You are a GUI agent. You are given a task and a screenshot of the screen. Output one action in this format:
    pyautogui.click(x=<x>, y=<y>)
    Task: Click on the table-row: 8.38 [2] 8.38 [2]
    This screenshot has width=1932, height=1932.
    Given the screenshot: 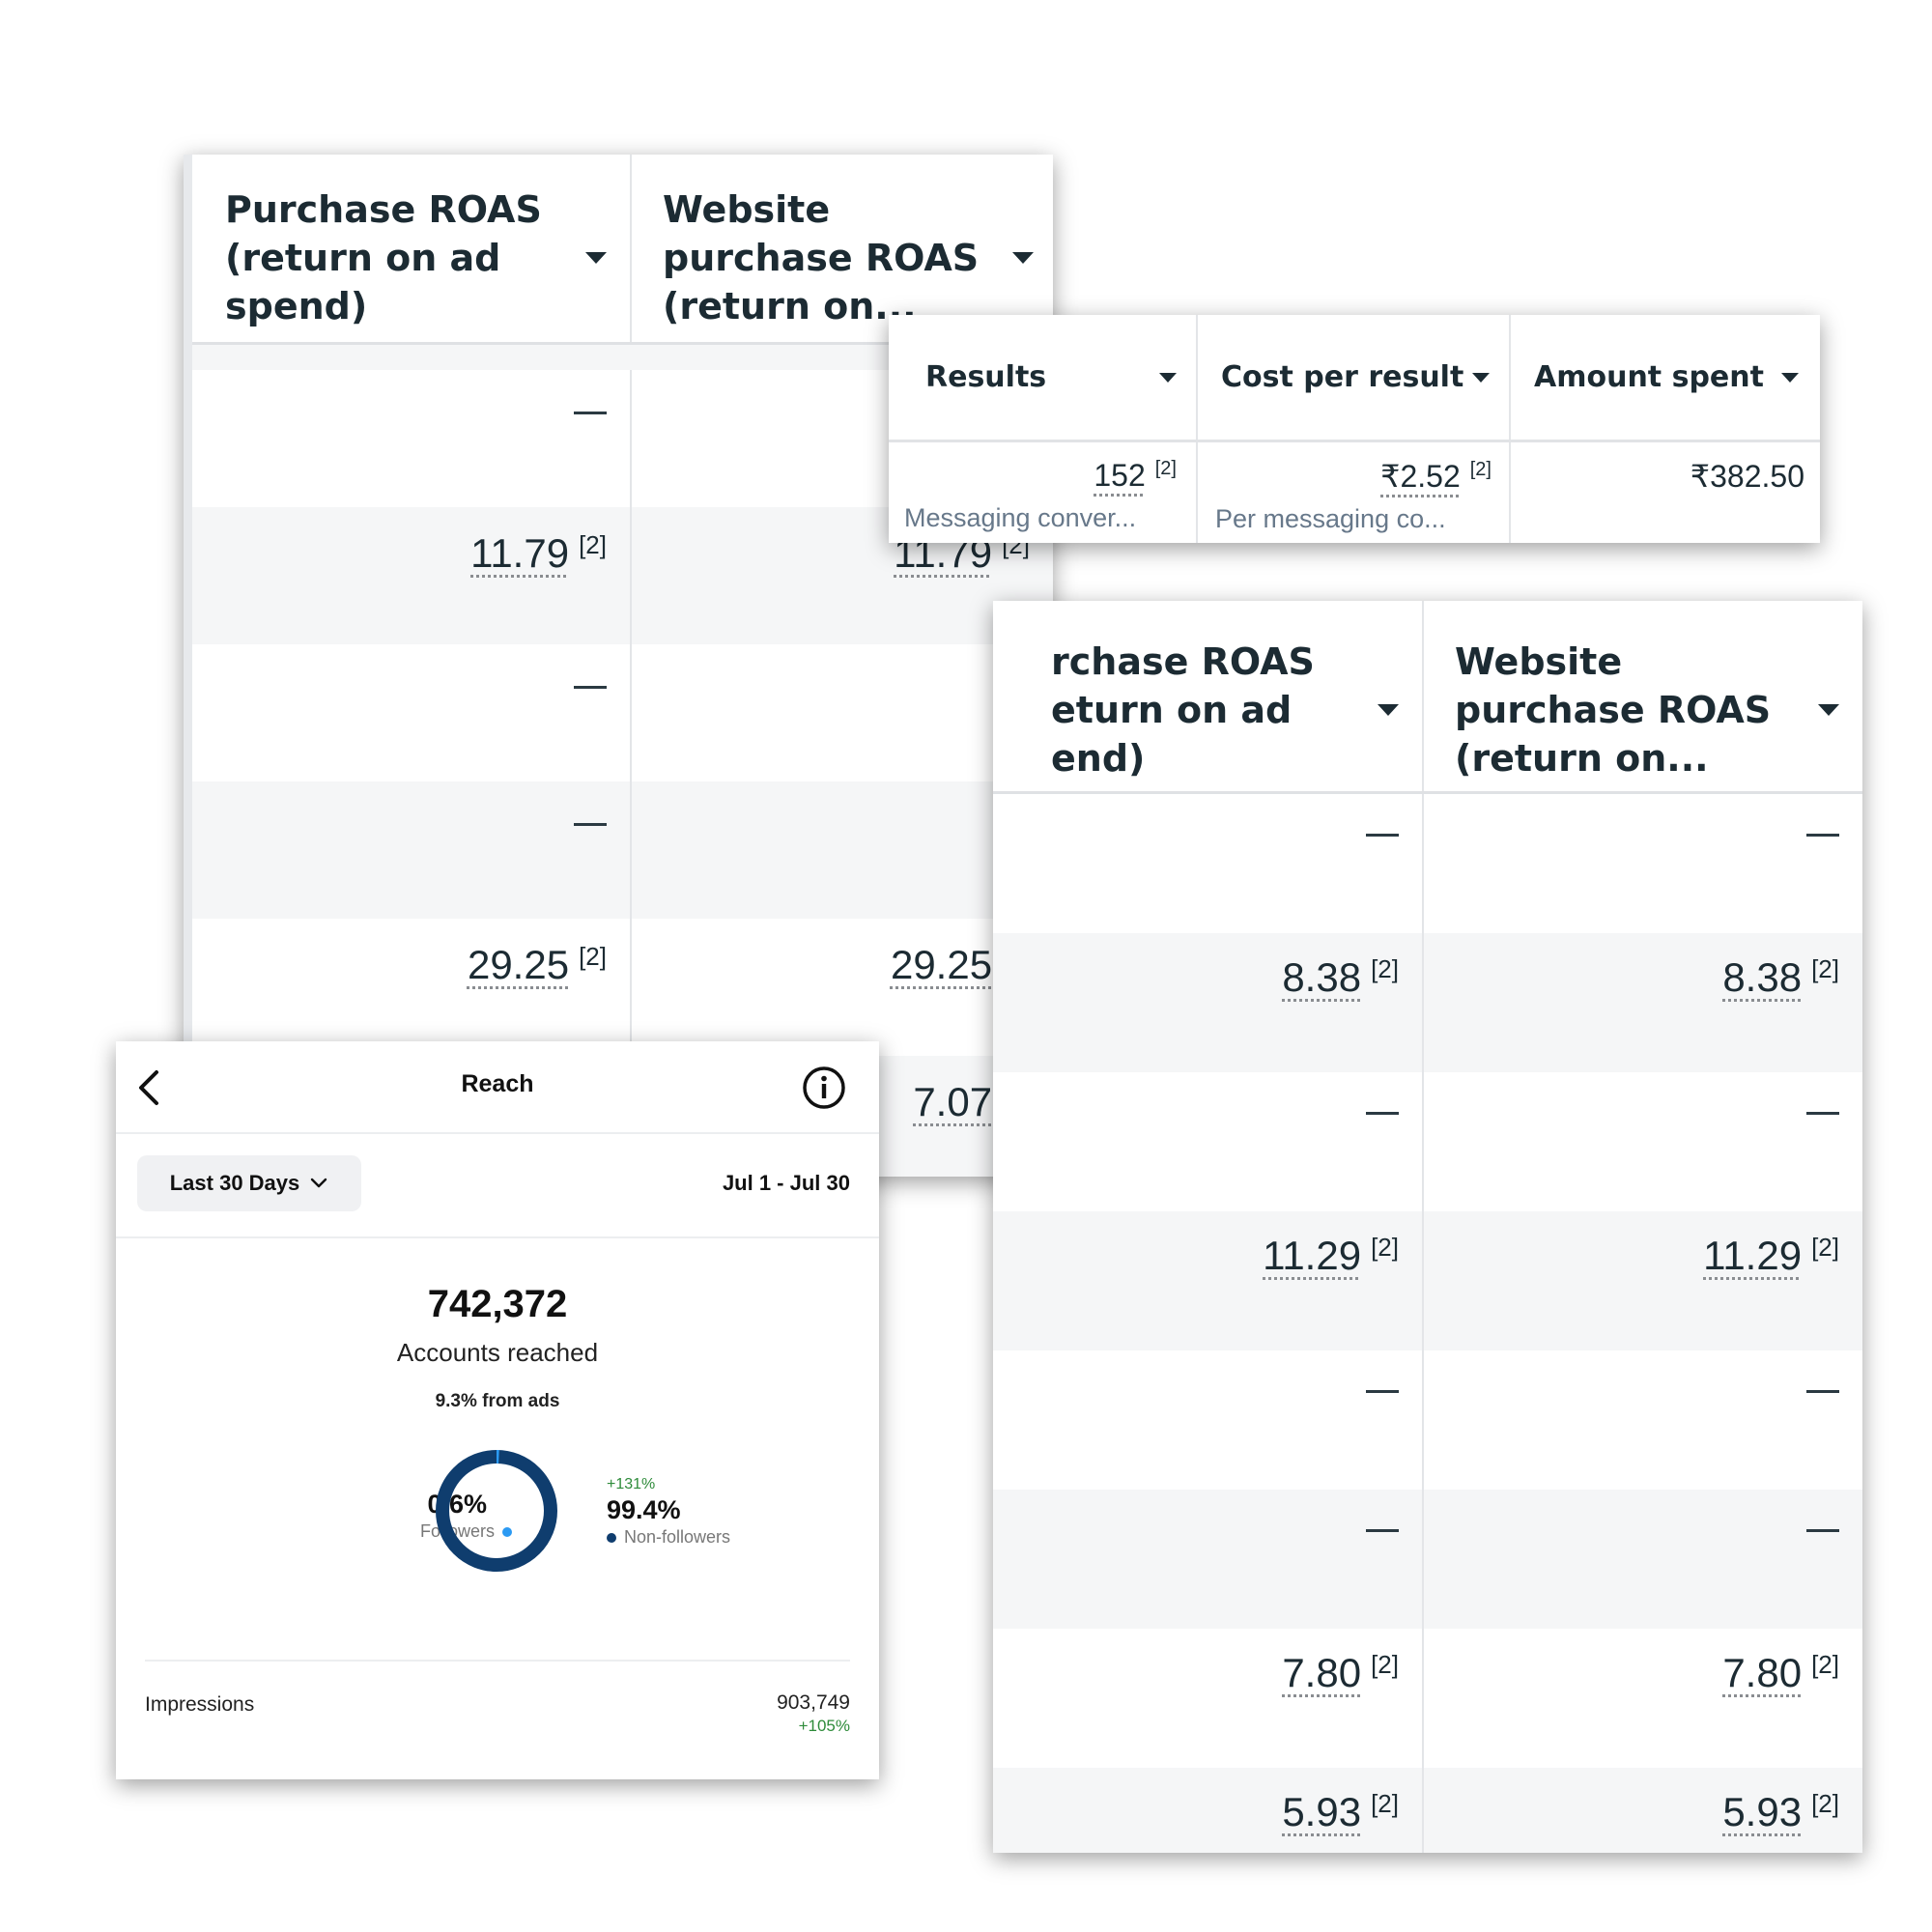 What is the action you would take?
    pyautogui.click(x=1427, y=1002)
    